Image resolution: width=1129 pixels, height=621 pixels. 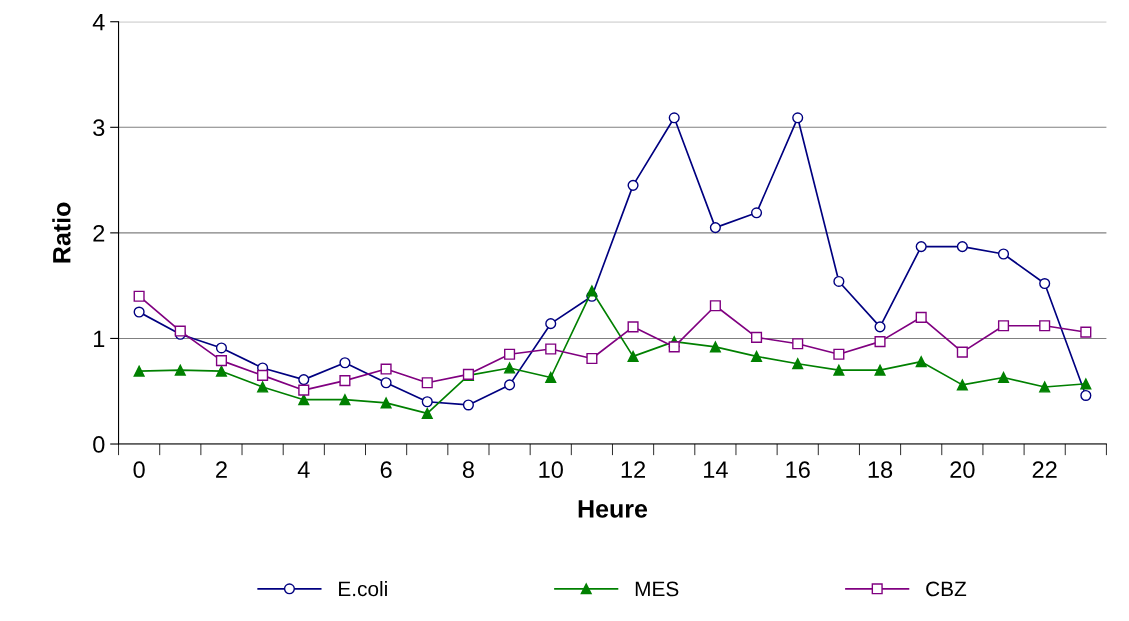 What do you see at coordinates (716, 469) in the screenshot?
I see `x-tick-label: 14` at bounding box center [716, 469].